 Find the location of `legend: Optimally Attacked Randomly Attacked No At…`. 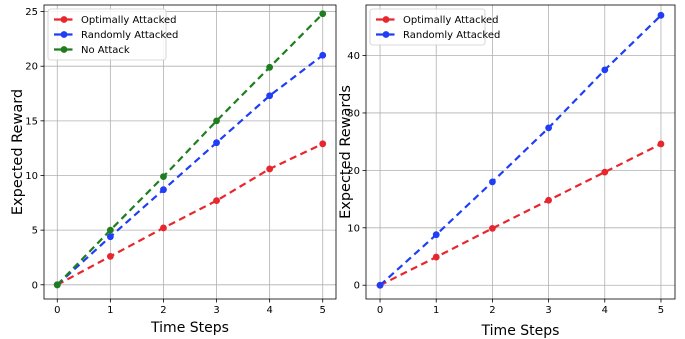

legend: Optimally Attacked Randomly Attacked No At… is located at coordinates (112, 34).